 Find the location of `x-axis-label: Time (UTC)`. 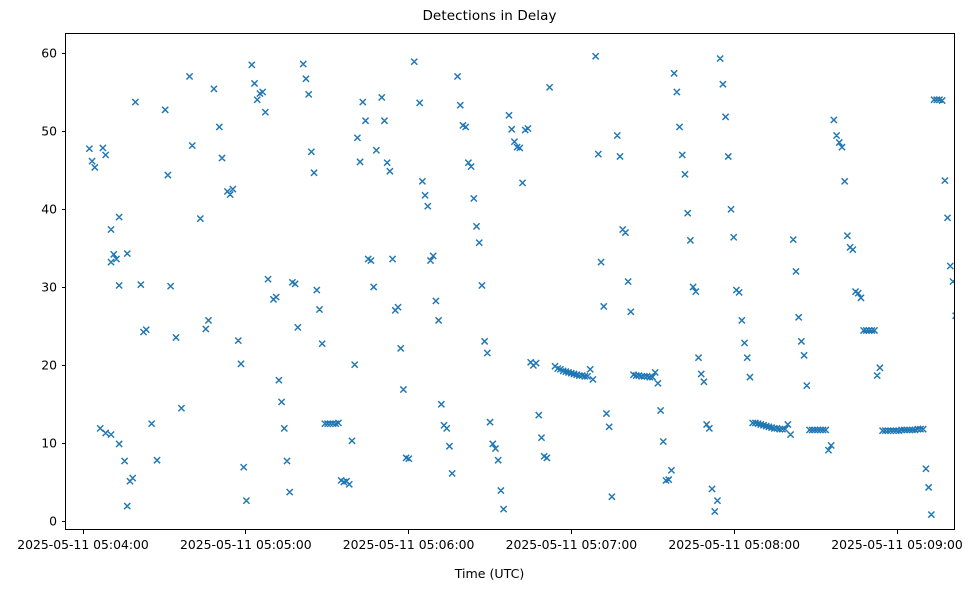

x-axis-label: Time (UTC) is located at coordinates (489, 573).